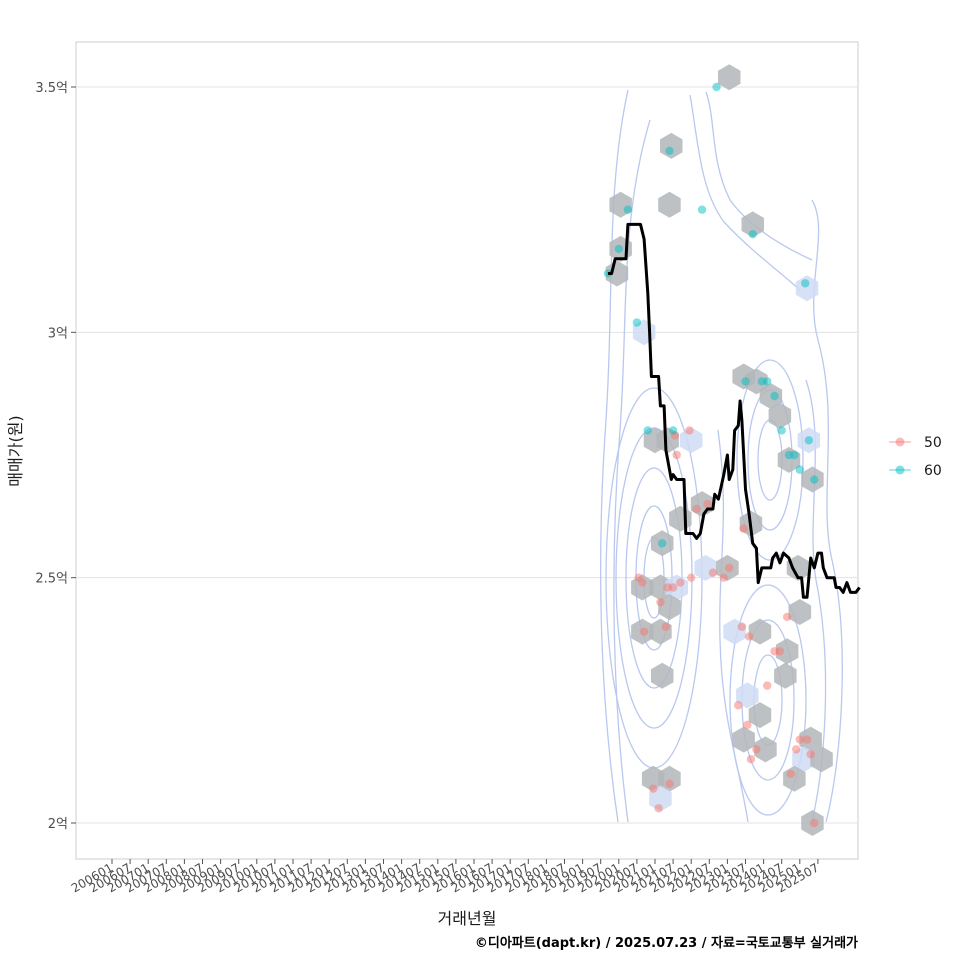 This screenshot has height=960, width=960. Describe the element at coordinates (51, 88) in the screenshot. I see `y-tick-label: 3.5억` at that location.